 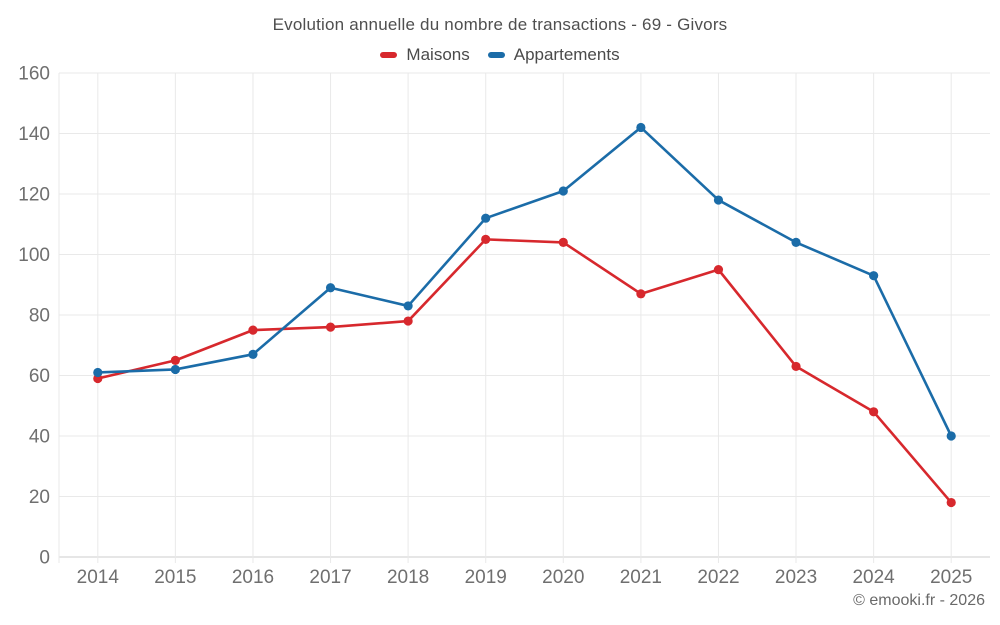 What do you see at coordinates (34, 255) in the screenshot?
I see `y-tick-label-100: 100` at bounding box center [34, 255].